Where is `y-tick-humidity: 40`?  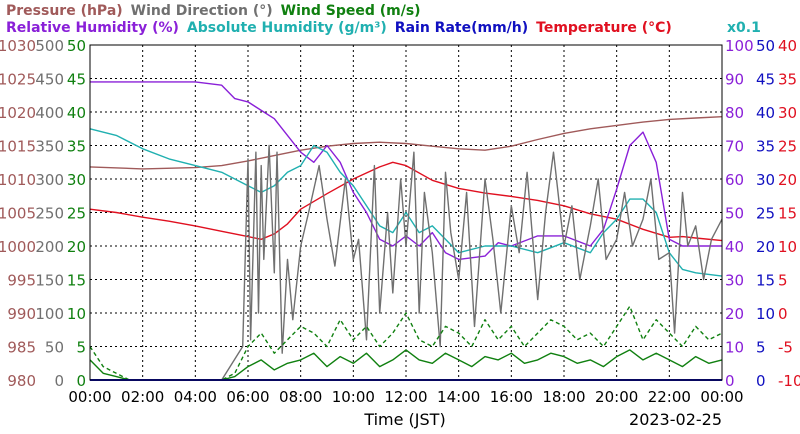 y-tick-humidity: 40 is located at coordinates (734, 247).